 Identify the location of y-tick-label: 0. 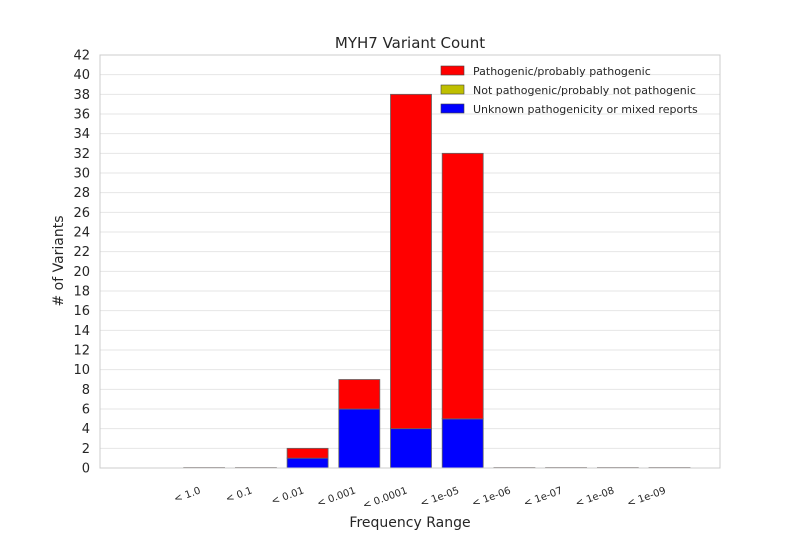
(86, 469).